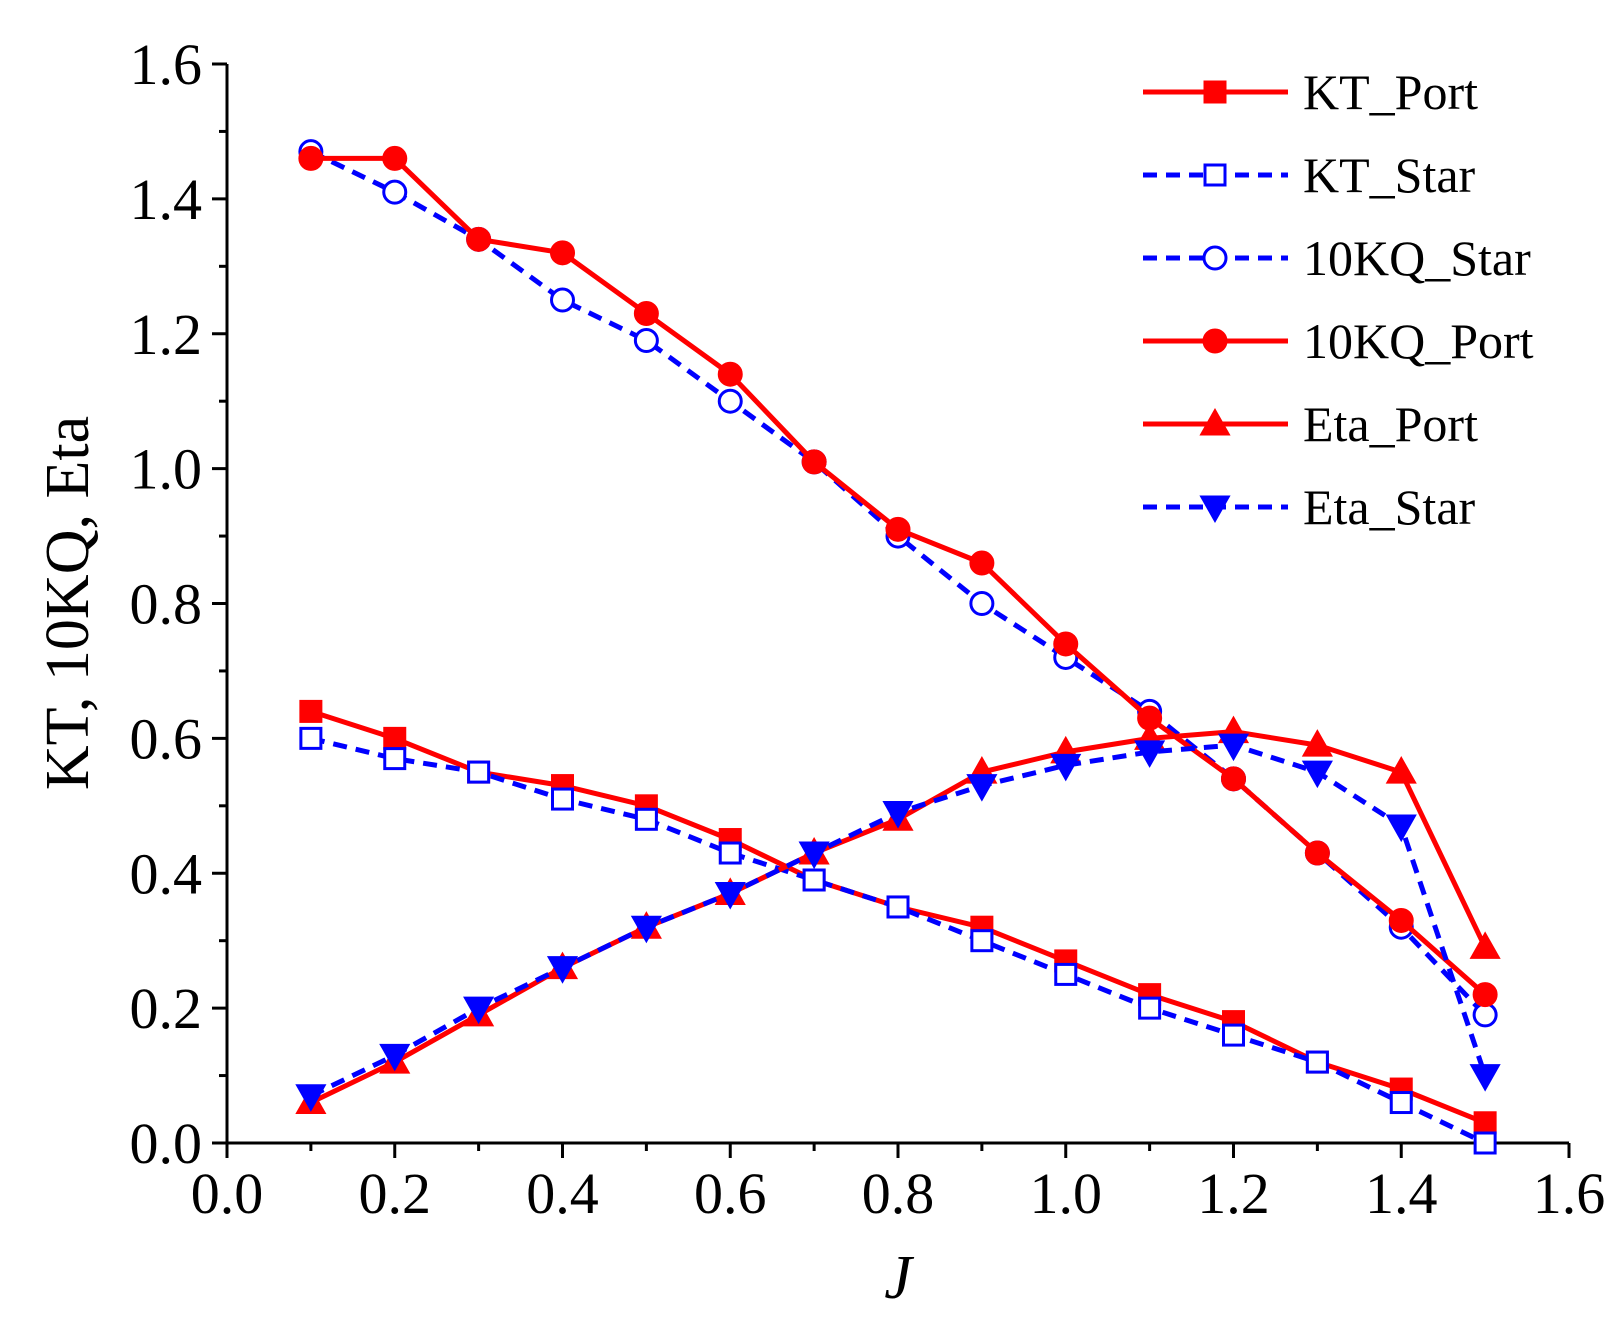 The image size is (1616, 1321). What do you see at coordinates (227, 1193) in the screenshot?
I see `x-tick-label: 0.0` at bounding box center [227, 1193].